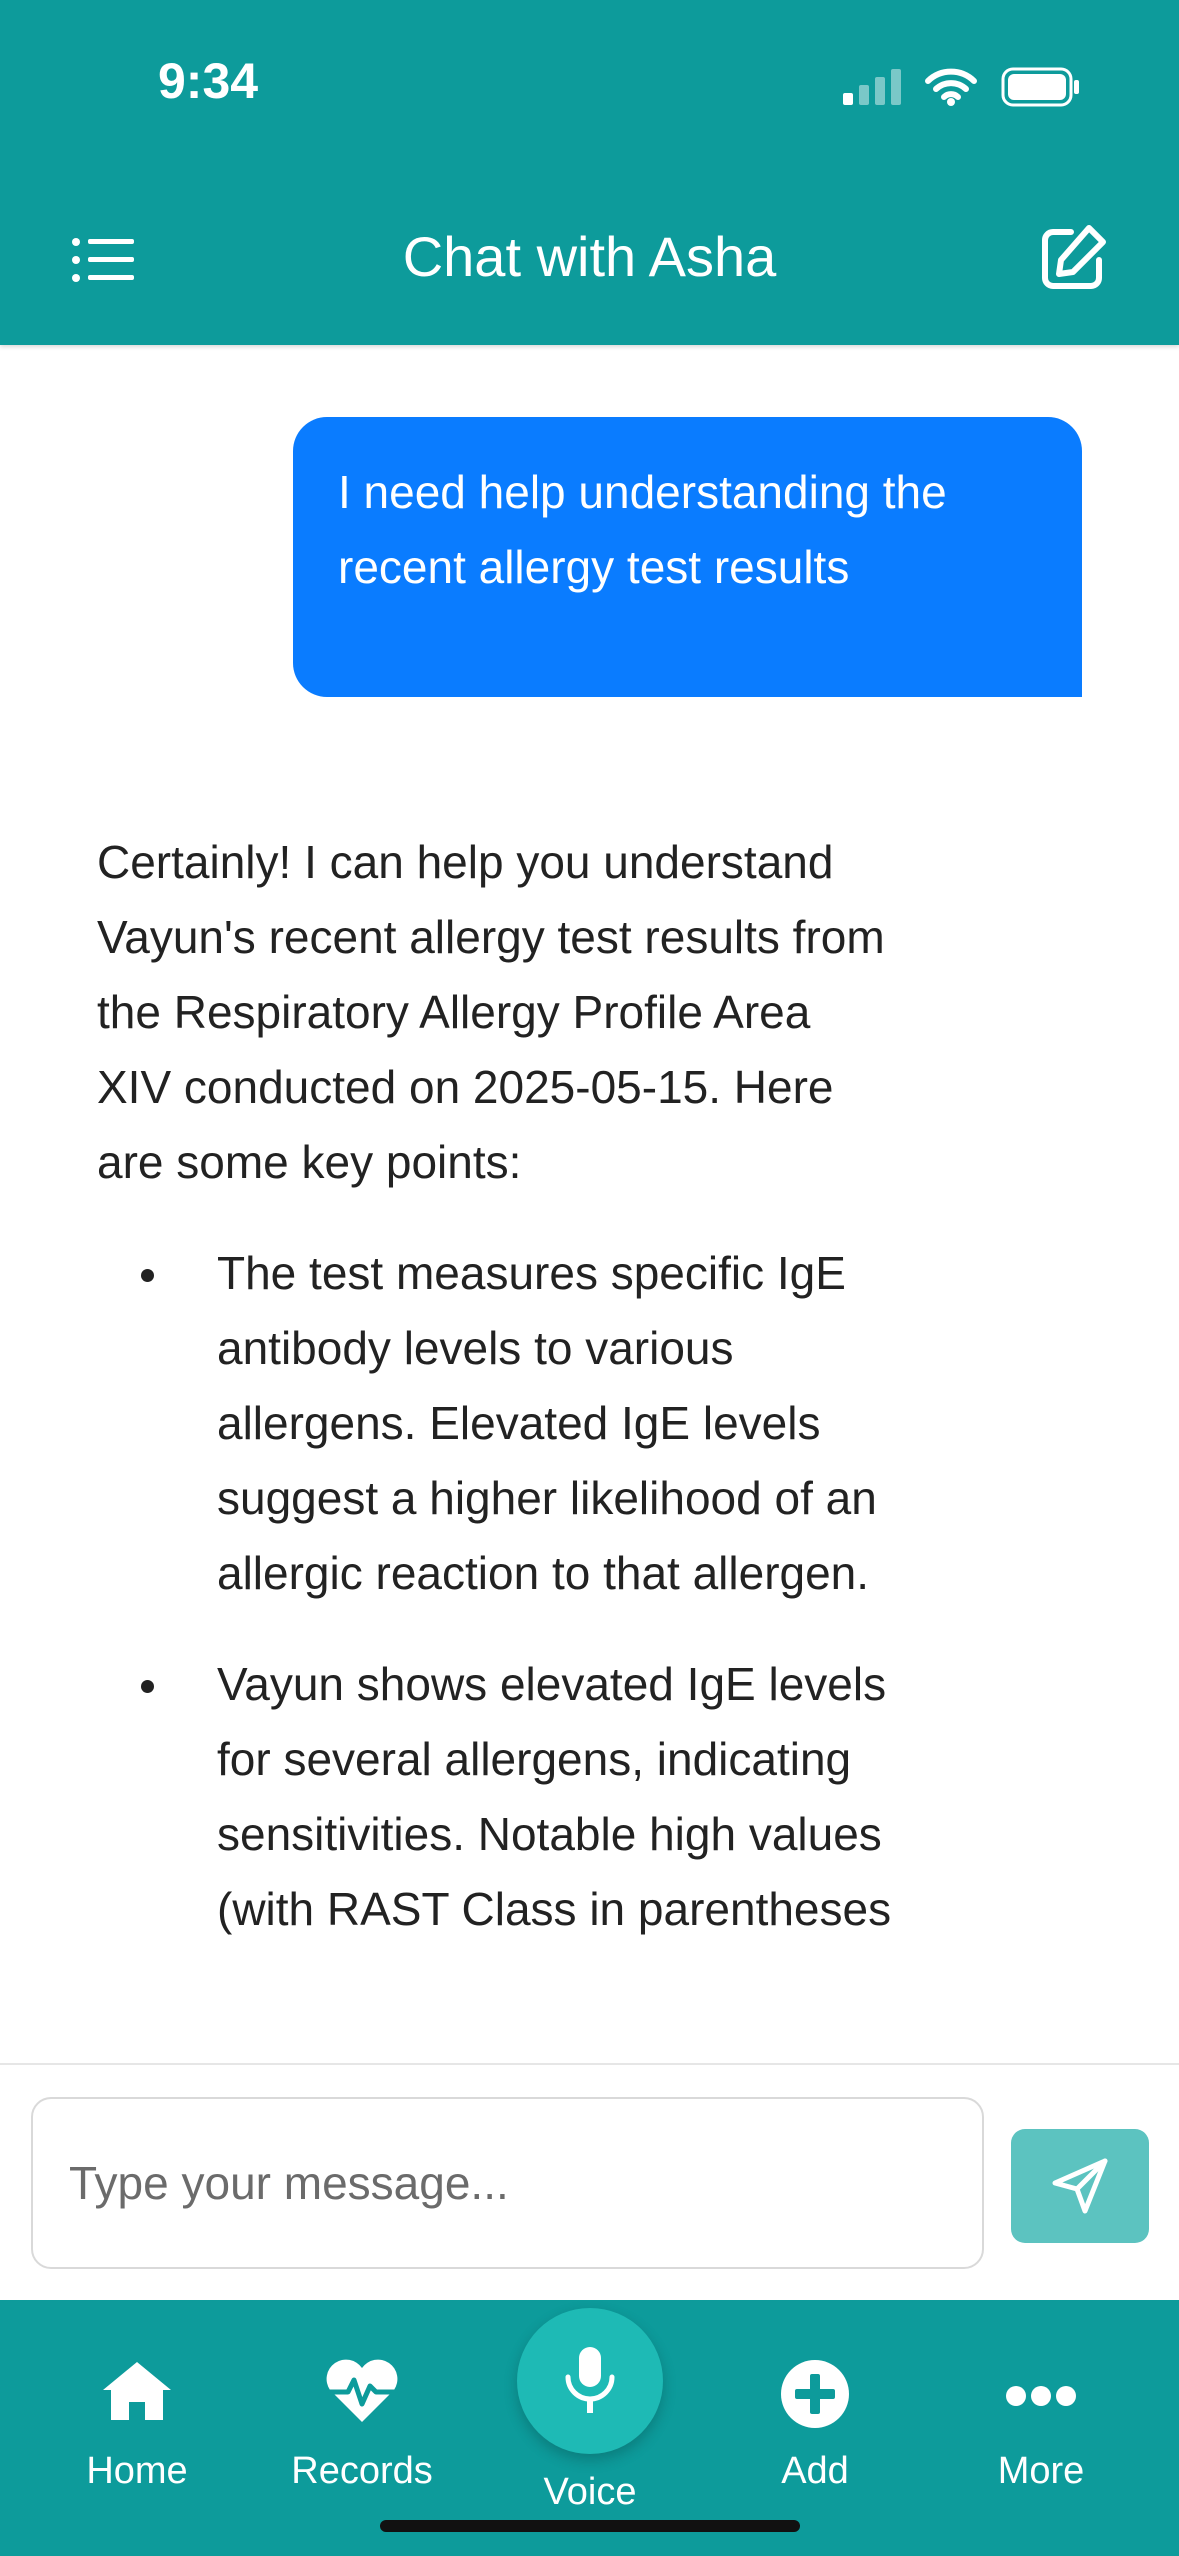  I want to click on menu-button, so click(105, 260).